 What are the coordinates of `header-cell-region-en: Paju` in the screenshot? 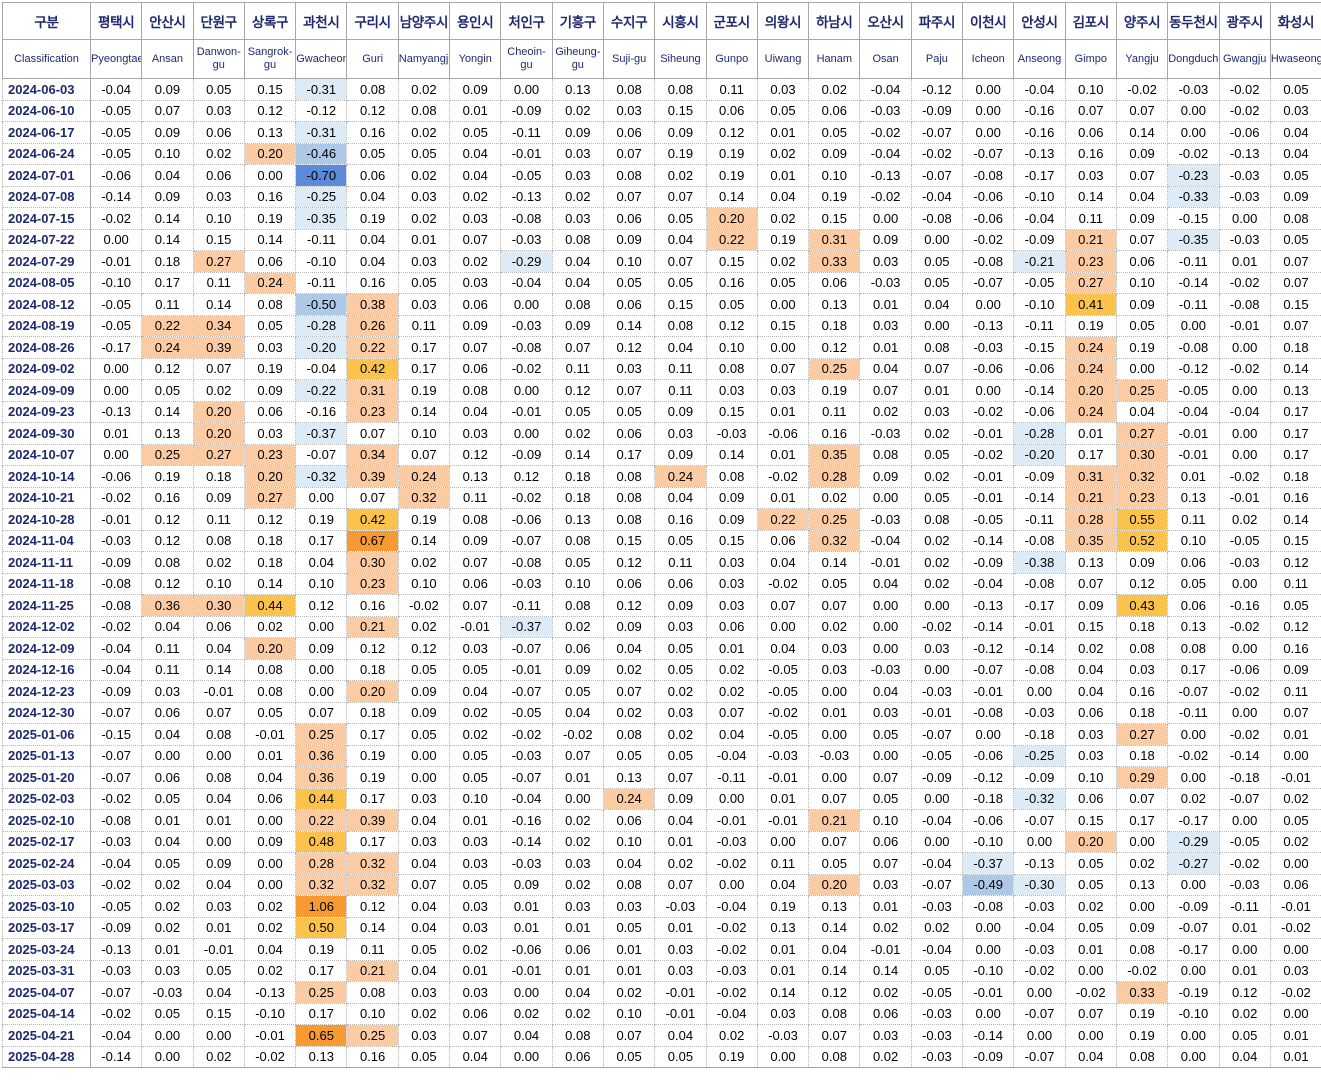 It's located at (937, 59).